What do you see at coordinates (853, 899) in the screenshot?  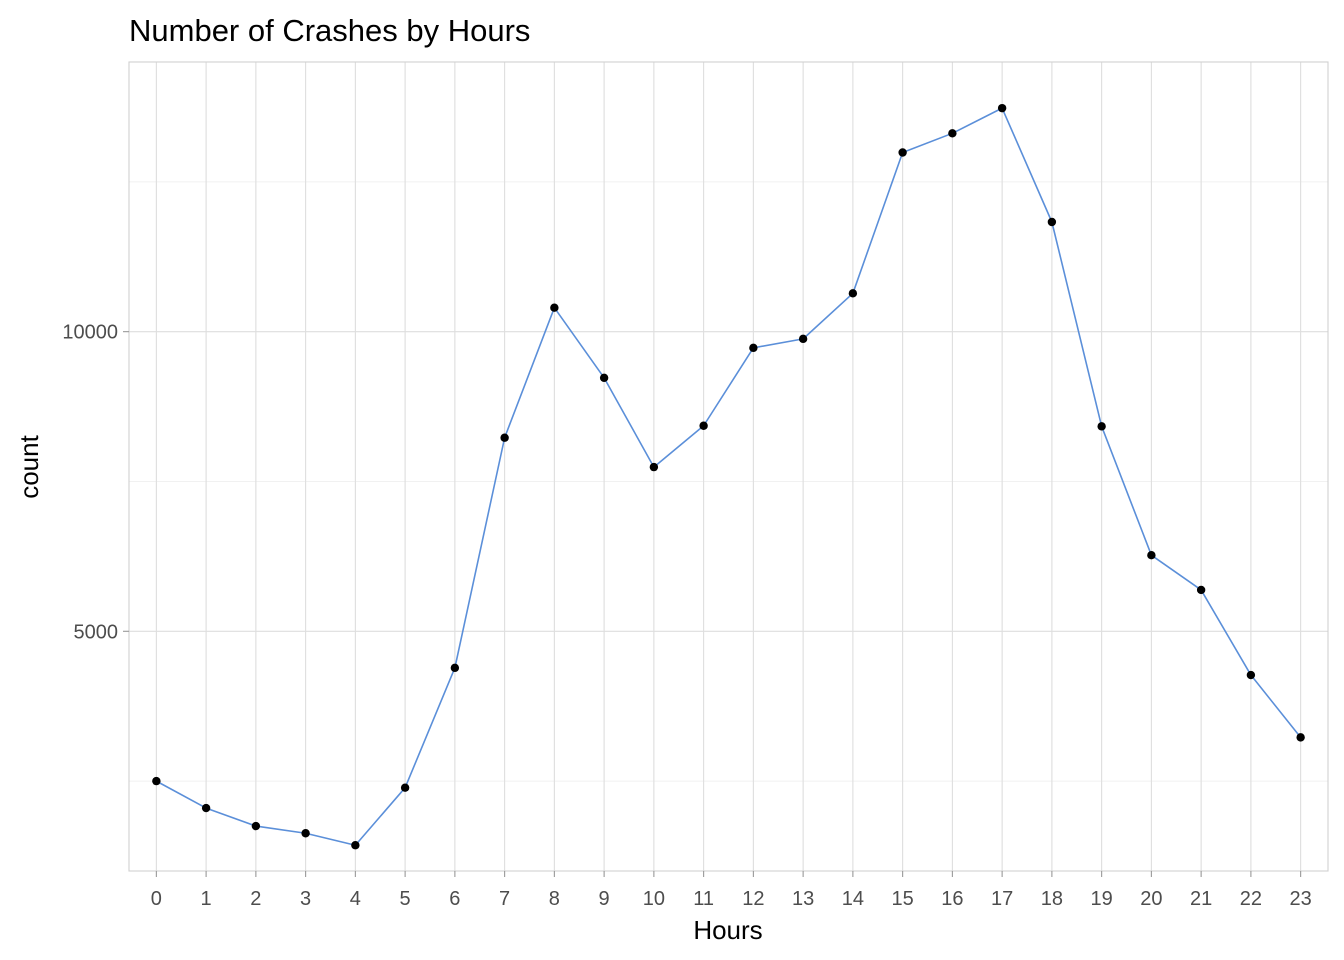 I see `x-tick-label: 14` at bounding box center [853, 899].